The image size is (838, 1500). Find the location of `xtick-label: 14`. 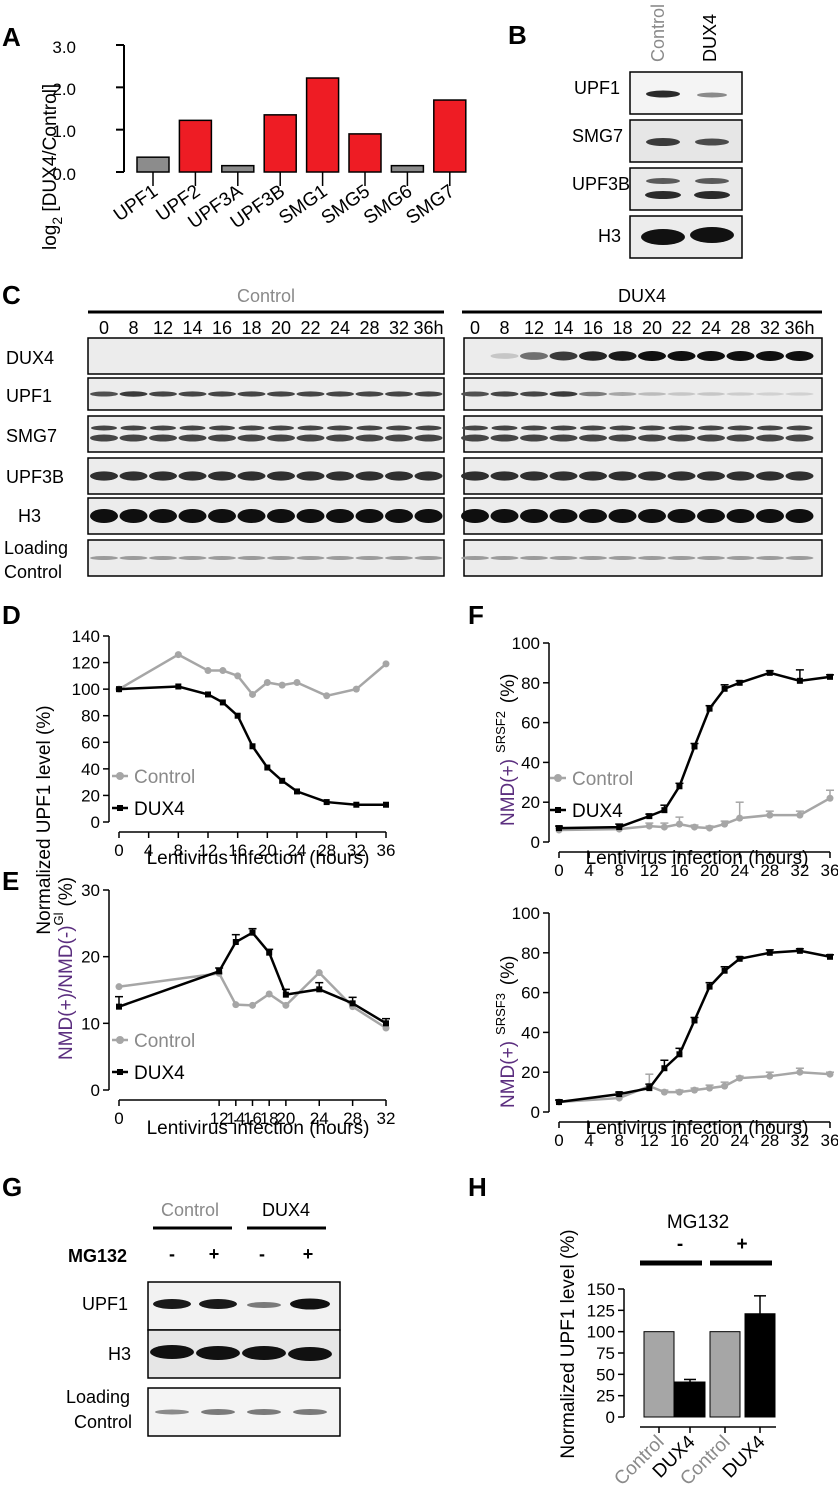

xtick-label: 14 is located at coordinates (235, 1118).